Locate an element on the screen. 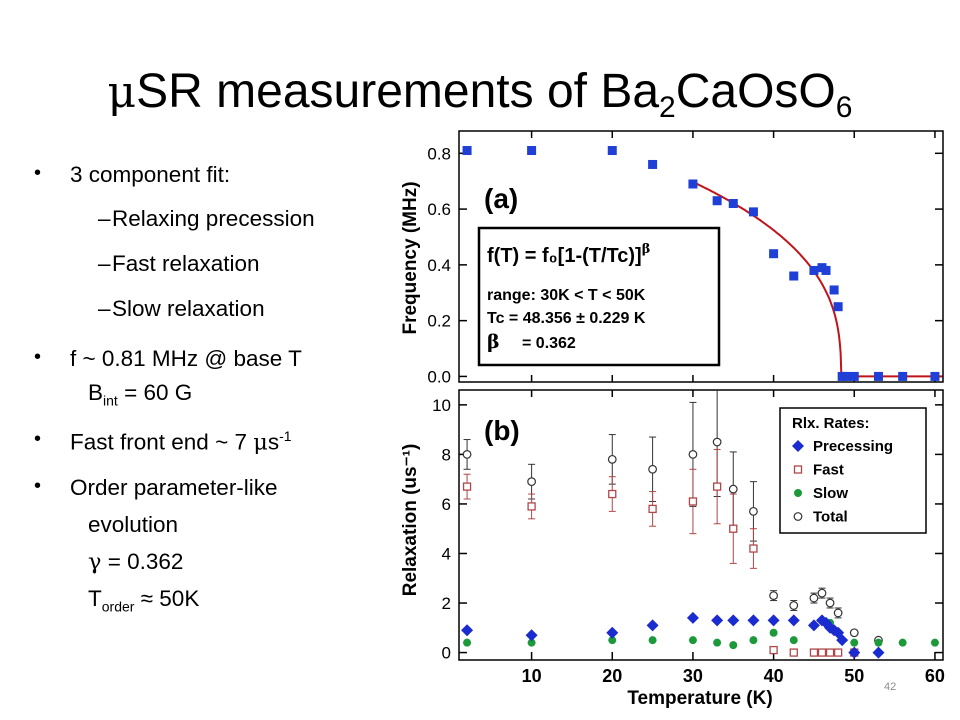 The width and height of the screenshot is (960, 720). panel-a-label: (a) is located at coordinates (501, 198).